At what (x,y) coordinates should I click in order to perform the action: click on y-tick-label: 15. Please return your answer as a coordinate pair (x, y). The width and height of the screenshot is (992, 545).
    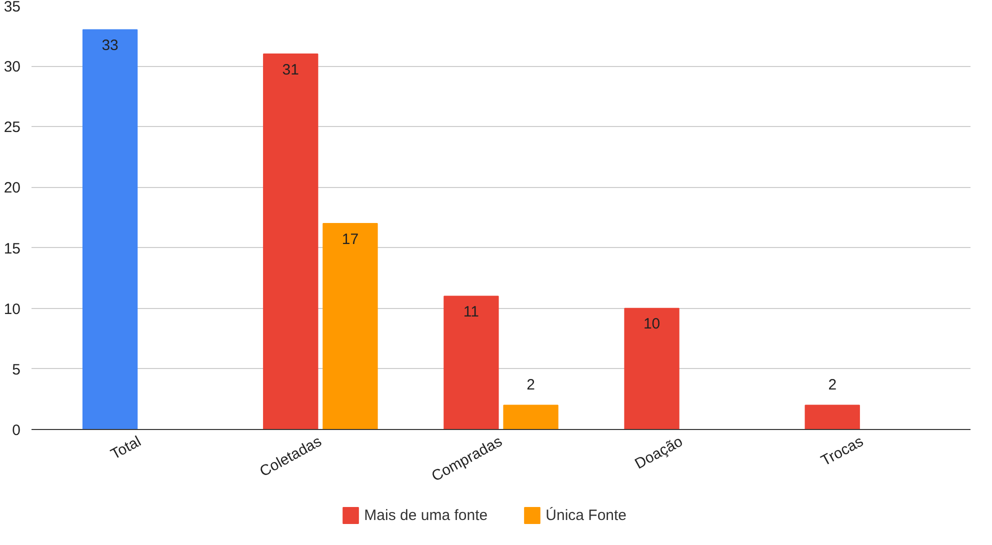
    Looking at the image, I should click on (12, 249).